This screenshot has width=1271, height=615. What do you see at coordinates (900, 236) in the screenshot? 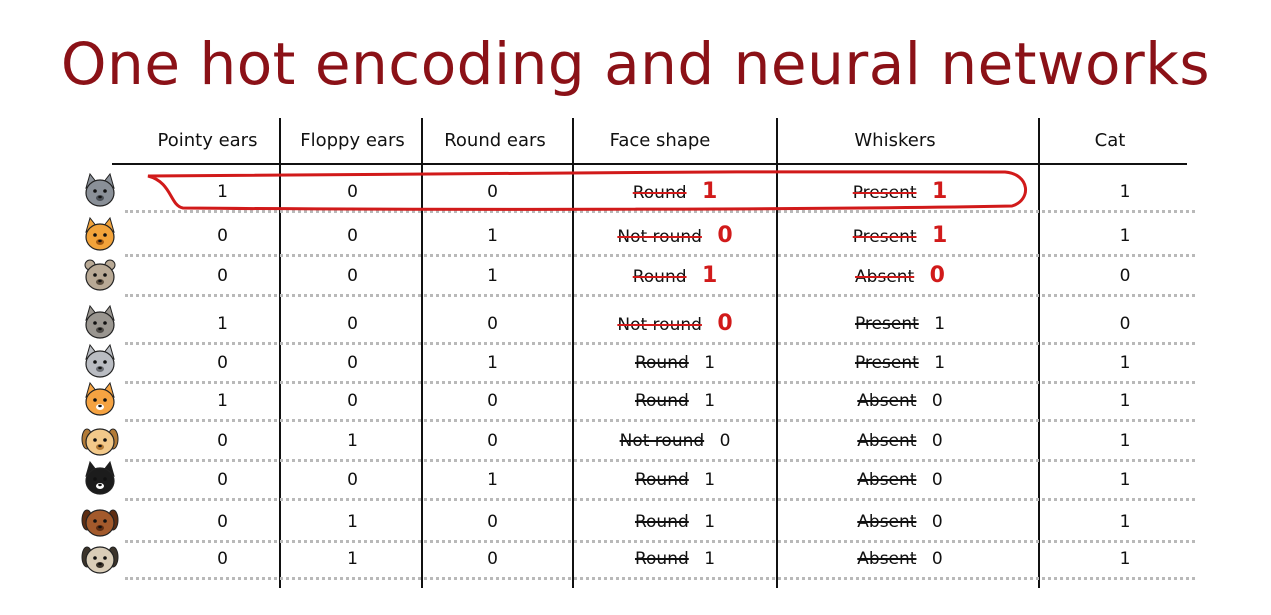
I see `whiskers-cell: Present 1` at bounding box center [900, 236].